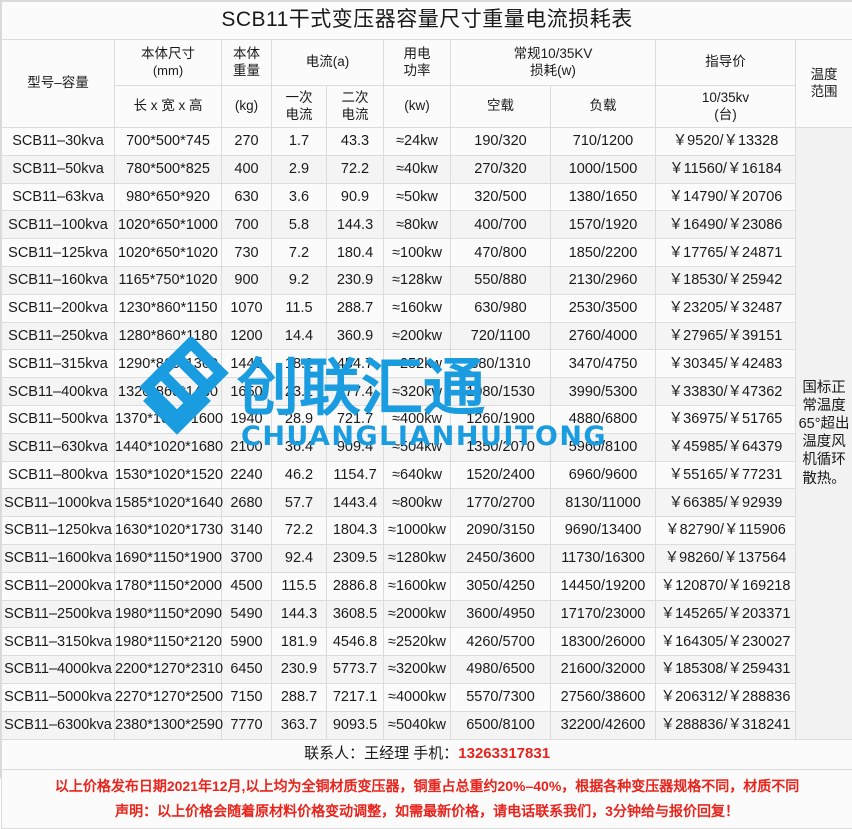 This screenshot has height=829, width=852. I want to click on cell-price: ￥82790/￥115906, so click(726, 531).